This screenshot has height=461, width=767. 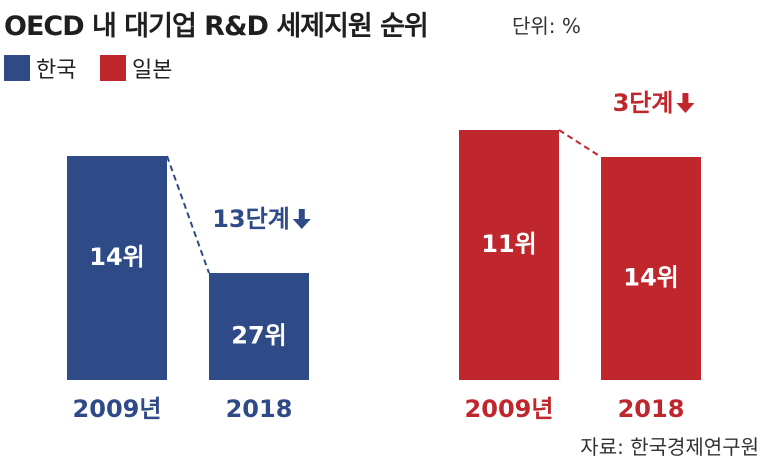 I want to click on change-label: 3단계, so click(x=643, y=103).